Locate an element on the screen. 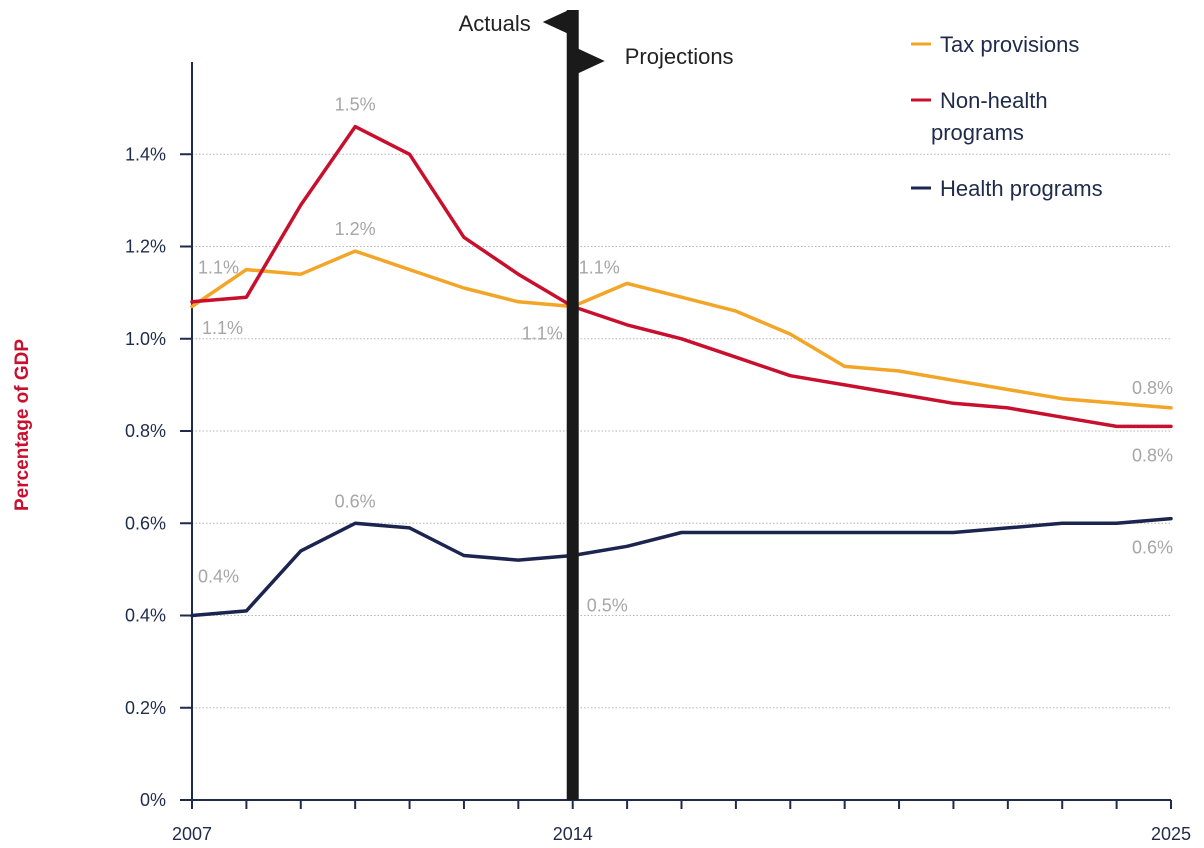  data-label: 1.5% is located at coordinates (355, 105).